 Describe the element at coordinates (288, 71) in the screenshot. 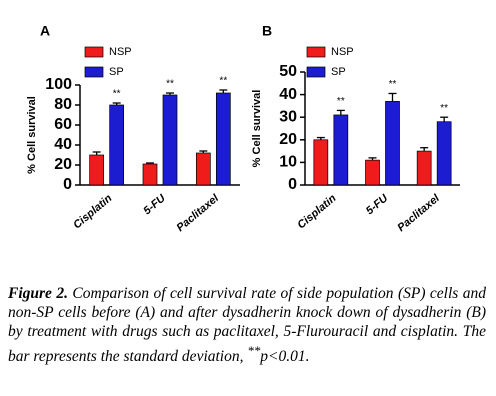

I see `y-tick-label: 50` at that location.